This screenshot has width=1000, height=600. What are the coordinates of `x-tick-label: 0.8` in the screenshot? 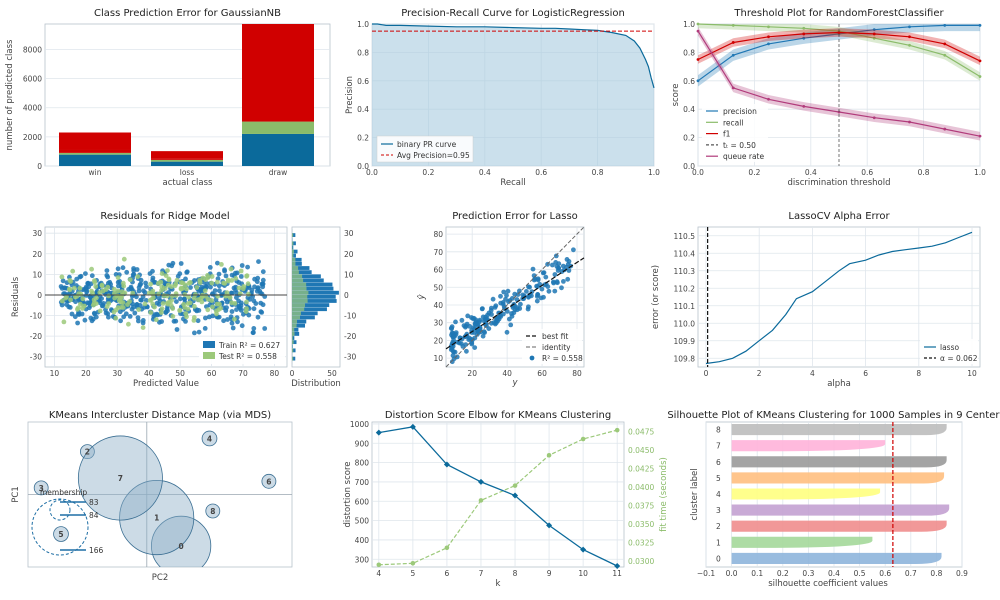 It's located at (936, 573).